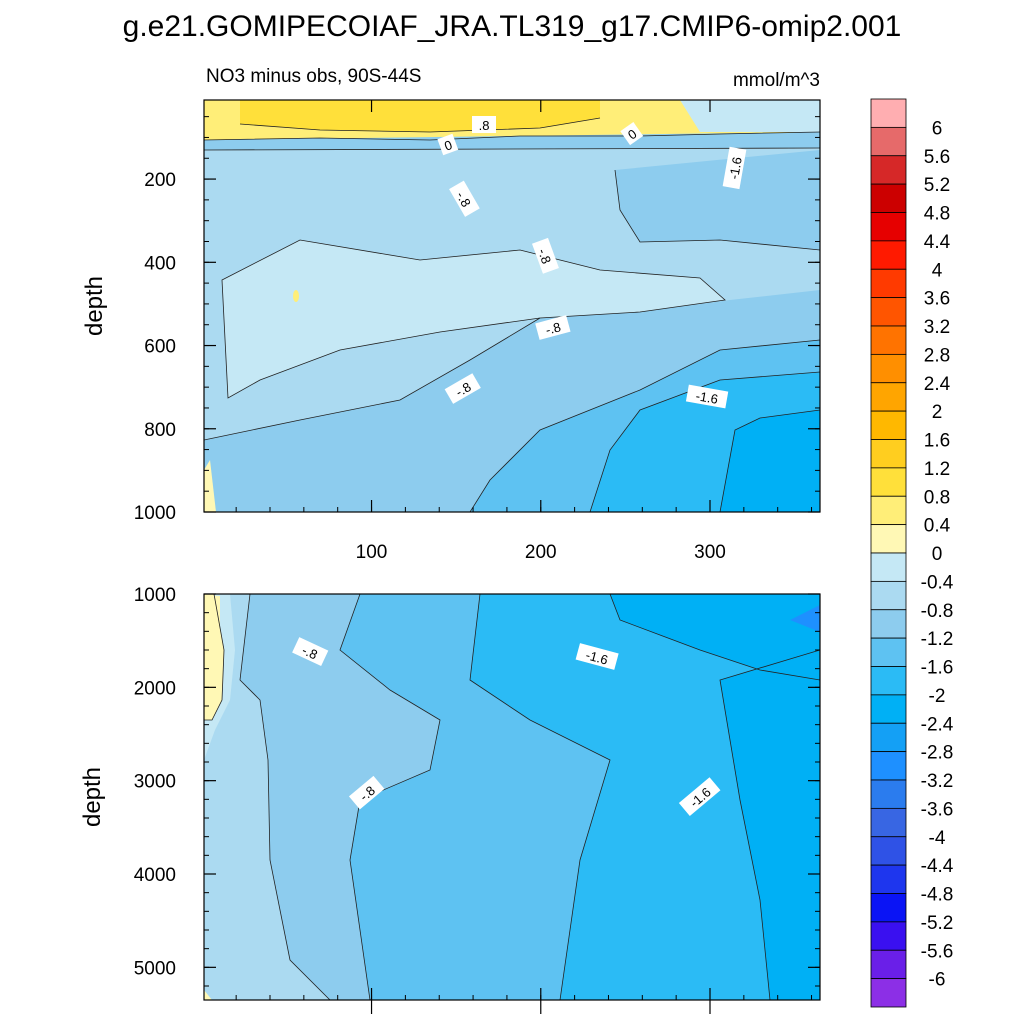  What do you see at coordinates (937, 214) in the screenshot?
I see `colorbar-label: 4.8` at bounding box center [937, 214].